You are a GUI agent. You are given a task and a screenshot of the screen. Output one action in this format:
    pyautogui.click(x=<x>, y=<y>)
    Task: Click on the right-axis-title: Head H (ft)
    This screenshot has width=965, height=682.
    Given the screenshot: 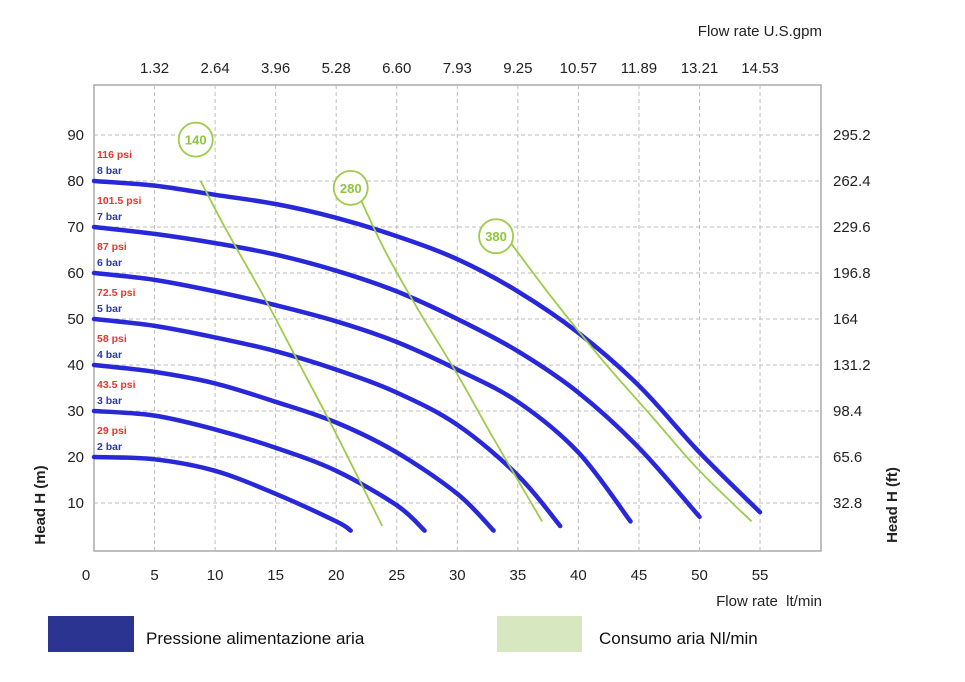 What is the action you would take?
    pyautogui.click(x=892, y=505)
    